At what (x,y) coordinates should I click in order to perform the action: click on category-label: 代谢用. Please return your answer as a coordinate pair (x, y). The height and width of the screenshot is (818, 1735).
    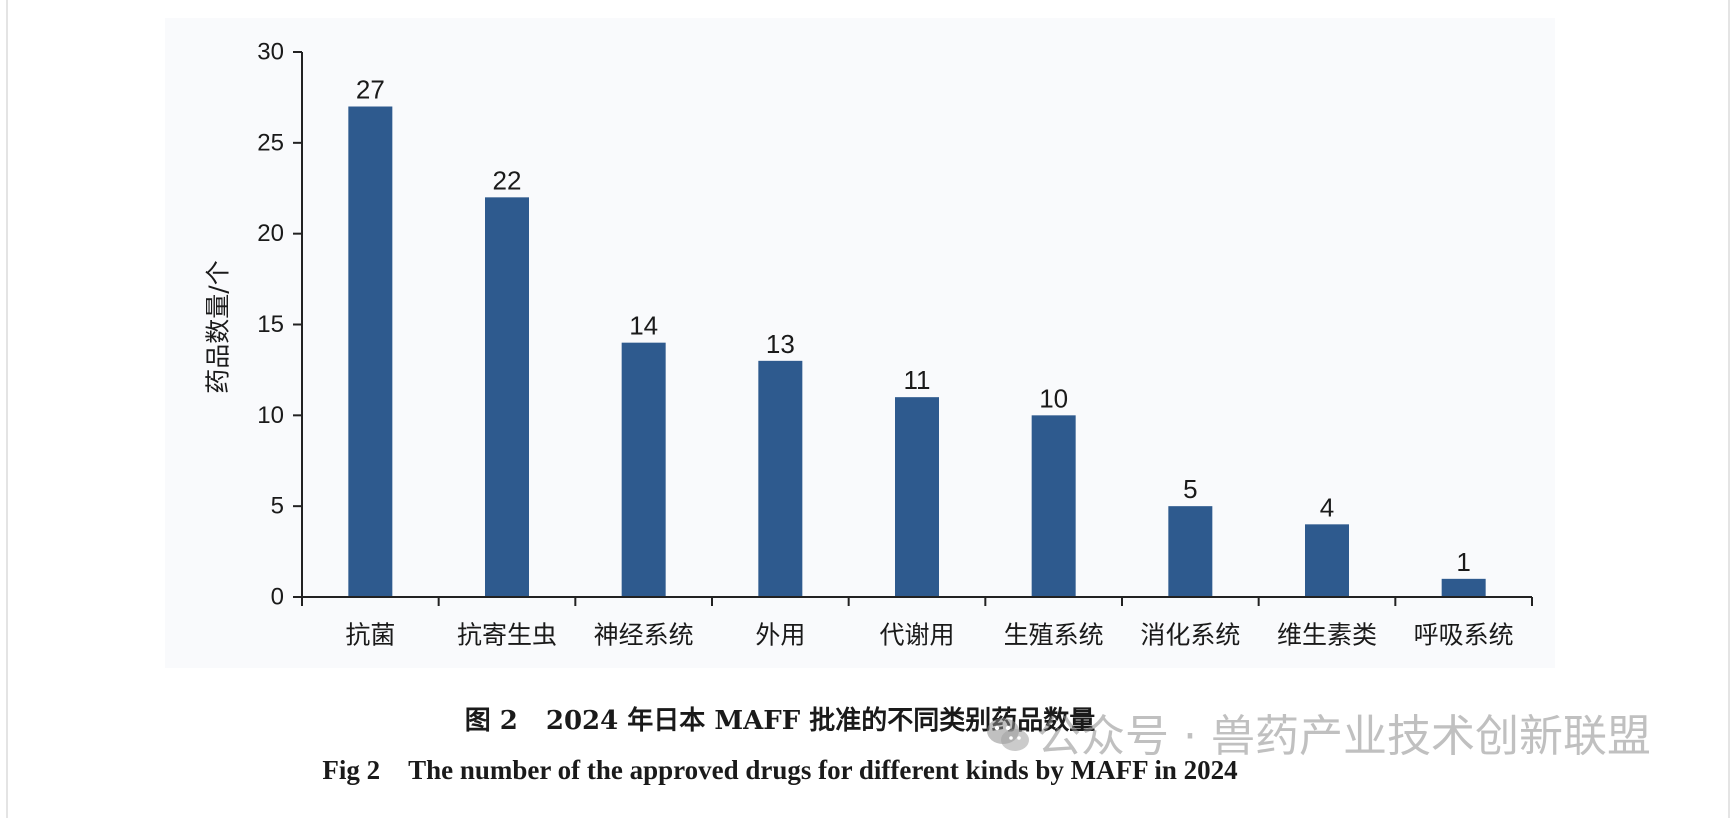
    Looking at the image, I should click on (916, 635).